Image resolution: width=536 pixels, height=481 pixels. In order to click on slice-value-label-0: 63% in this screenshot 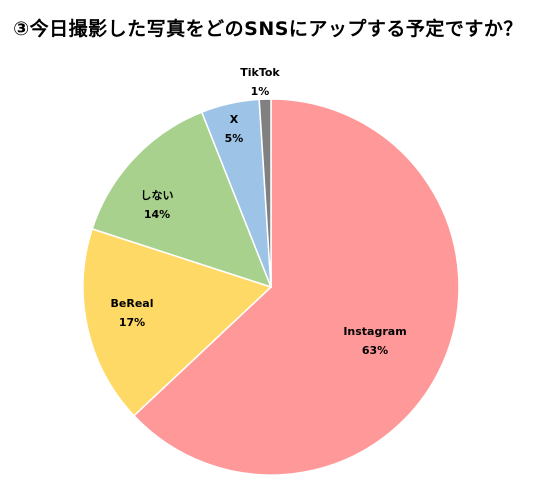, I will do `click(375, 350)`.